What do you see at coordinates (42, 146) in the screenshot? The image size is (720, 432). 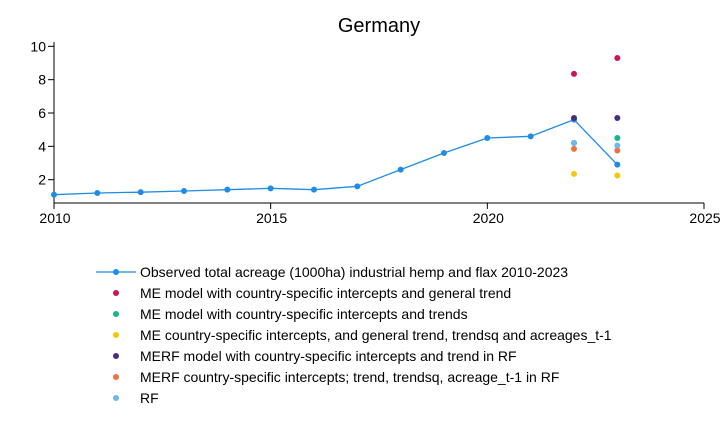 I see `y-tick-label: 4` at bounding box center [42, 146].